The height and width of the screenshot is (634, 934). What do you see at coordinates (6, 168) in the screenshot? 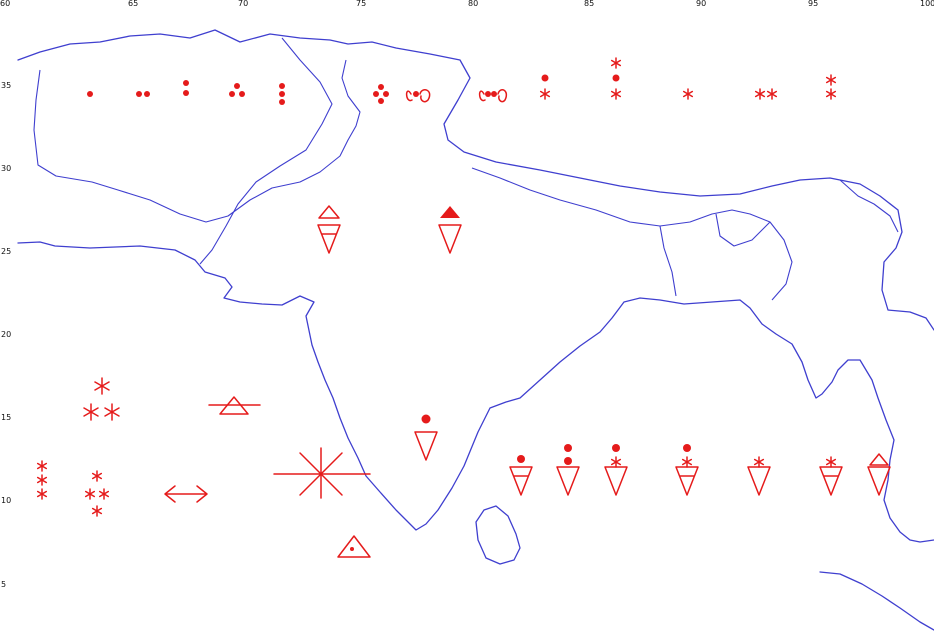
I see `lat-tick-30: 30` at bounding box center [6, 168].